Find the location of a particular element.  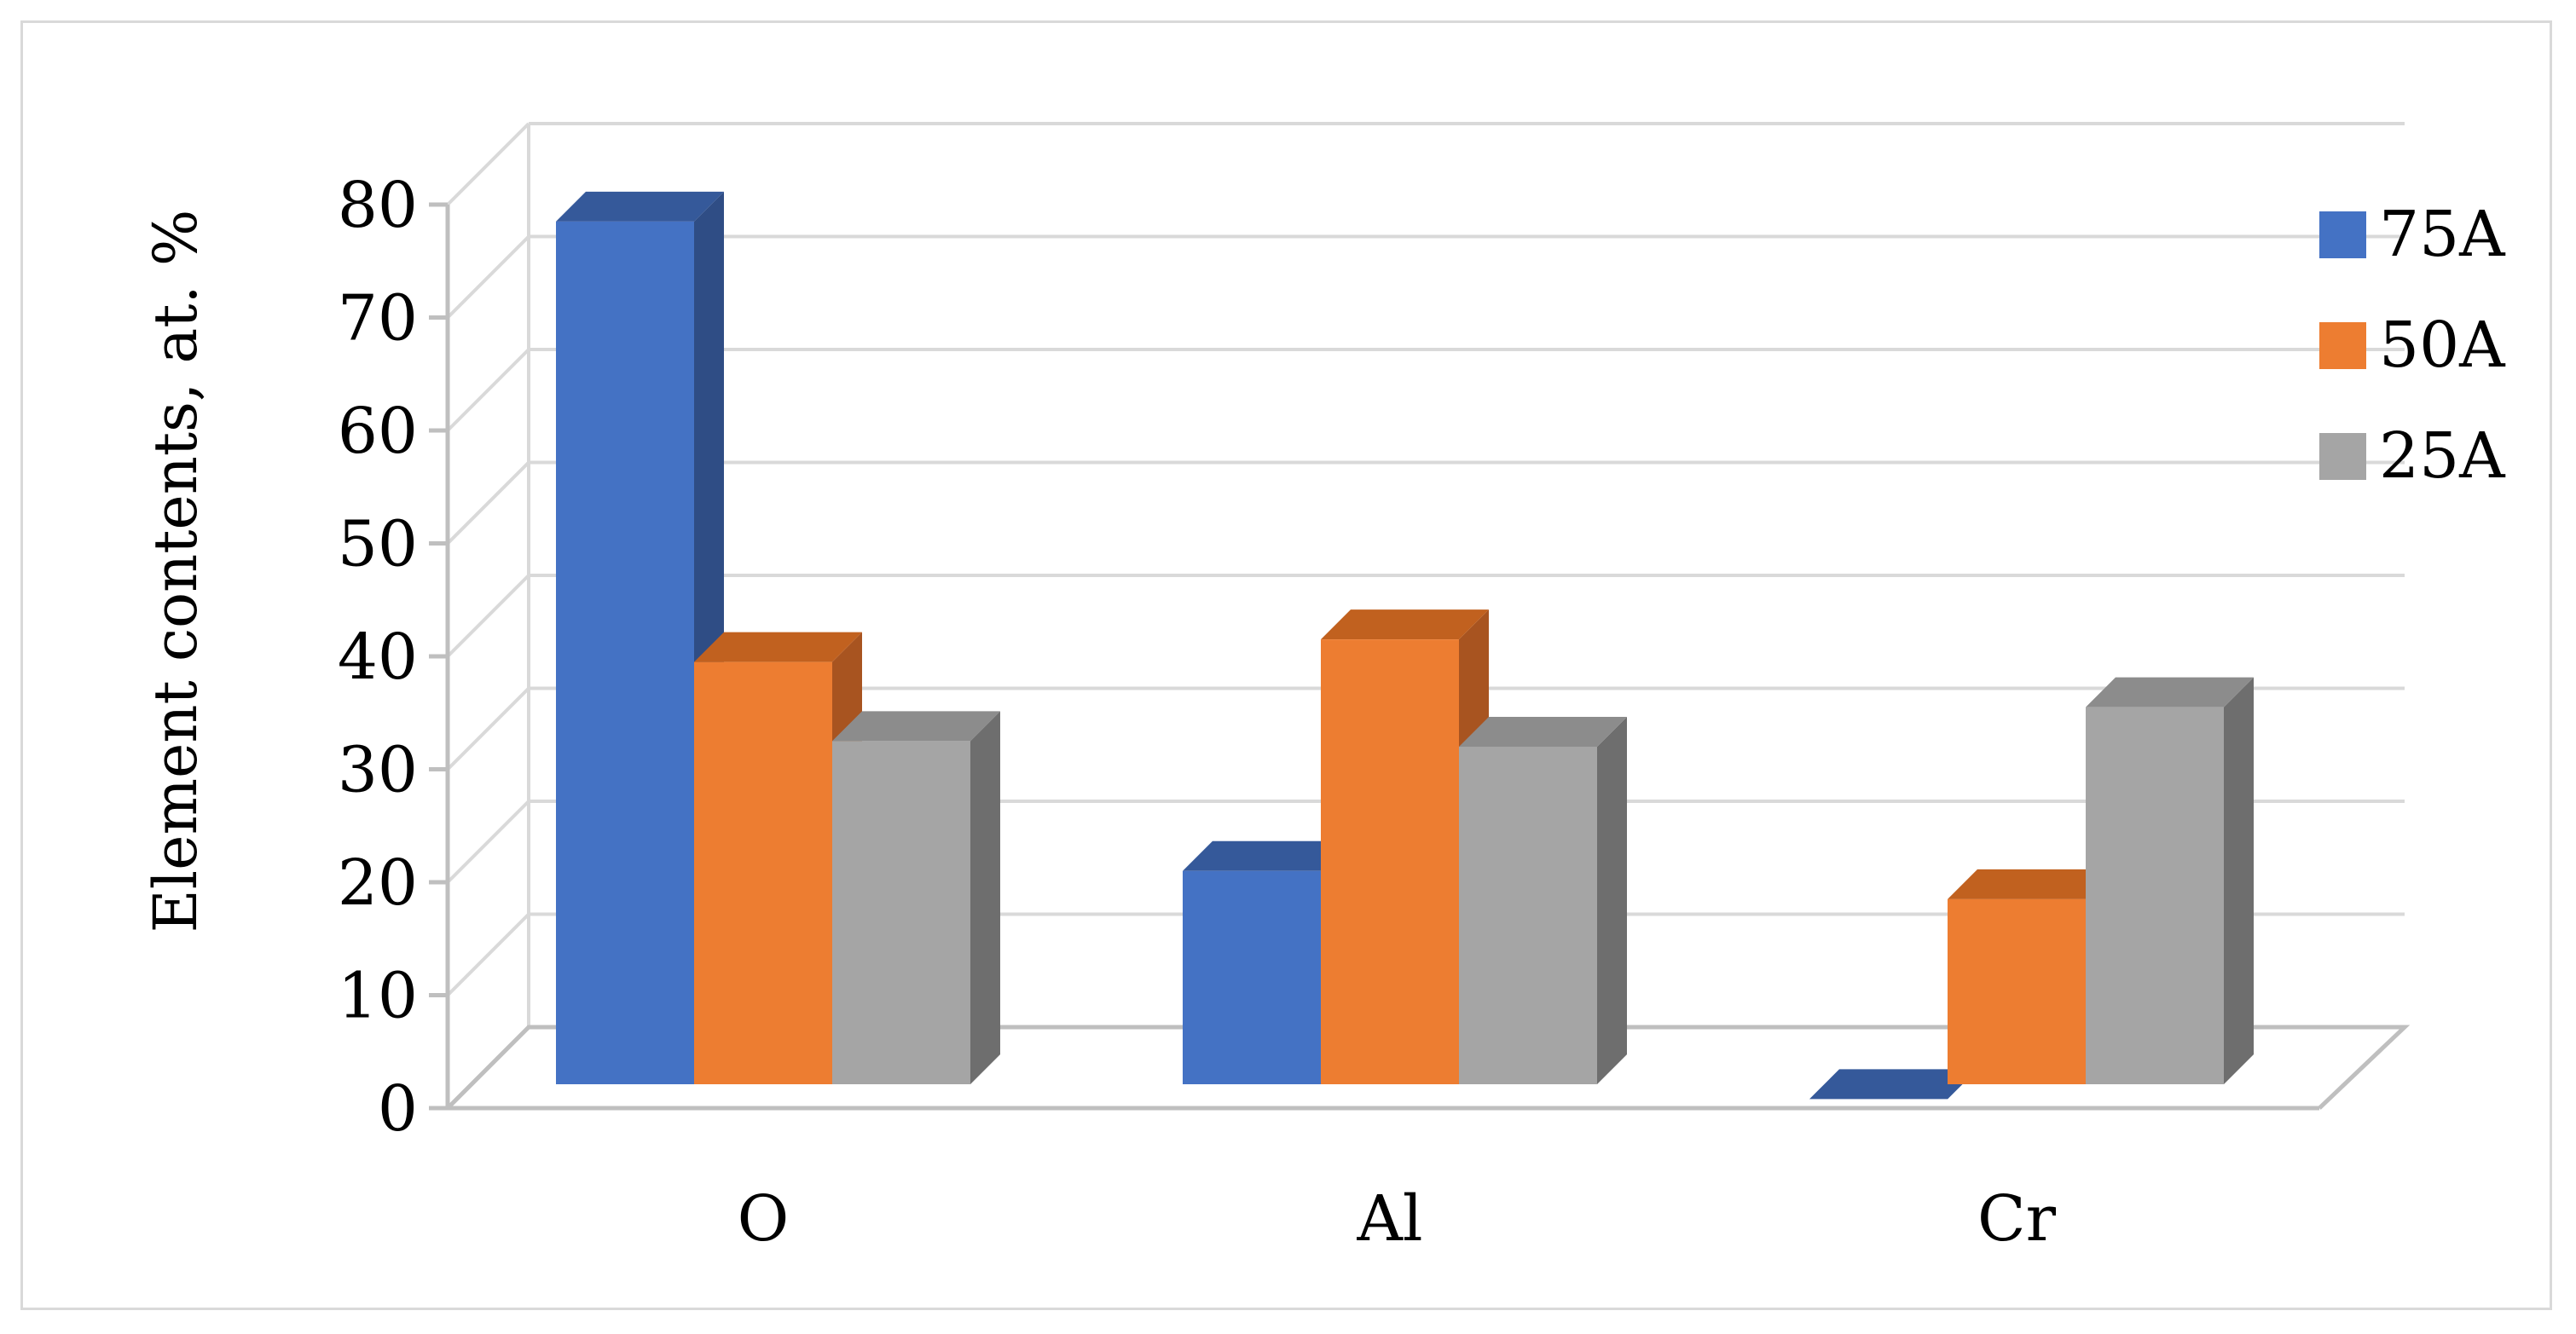

bar-50A-Al is located at coordinates (1390, 861).